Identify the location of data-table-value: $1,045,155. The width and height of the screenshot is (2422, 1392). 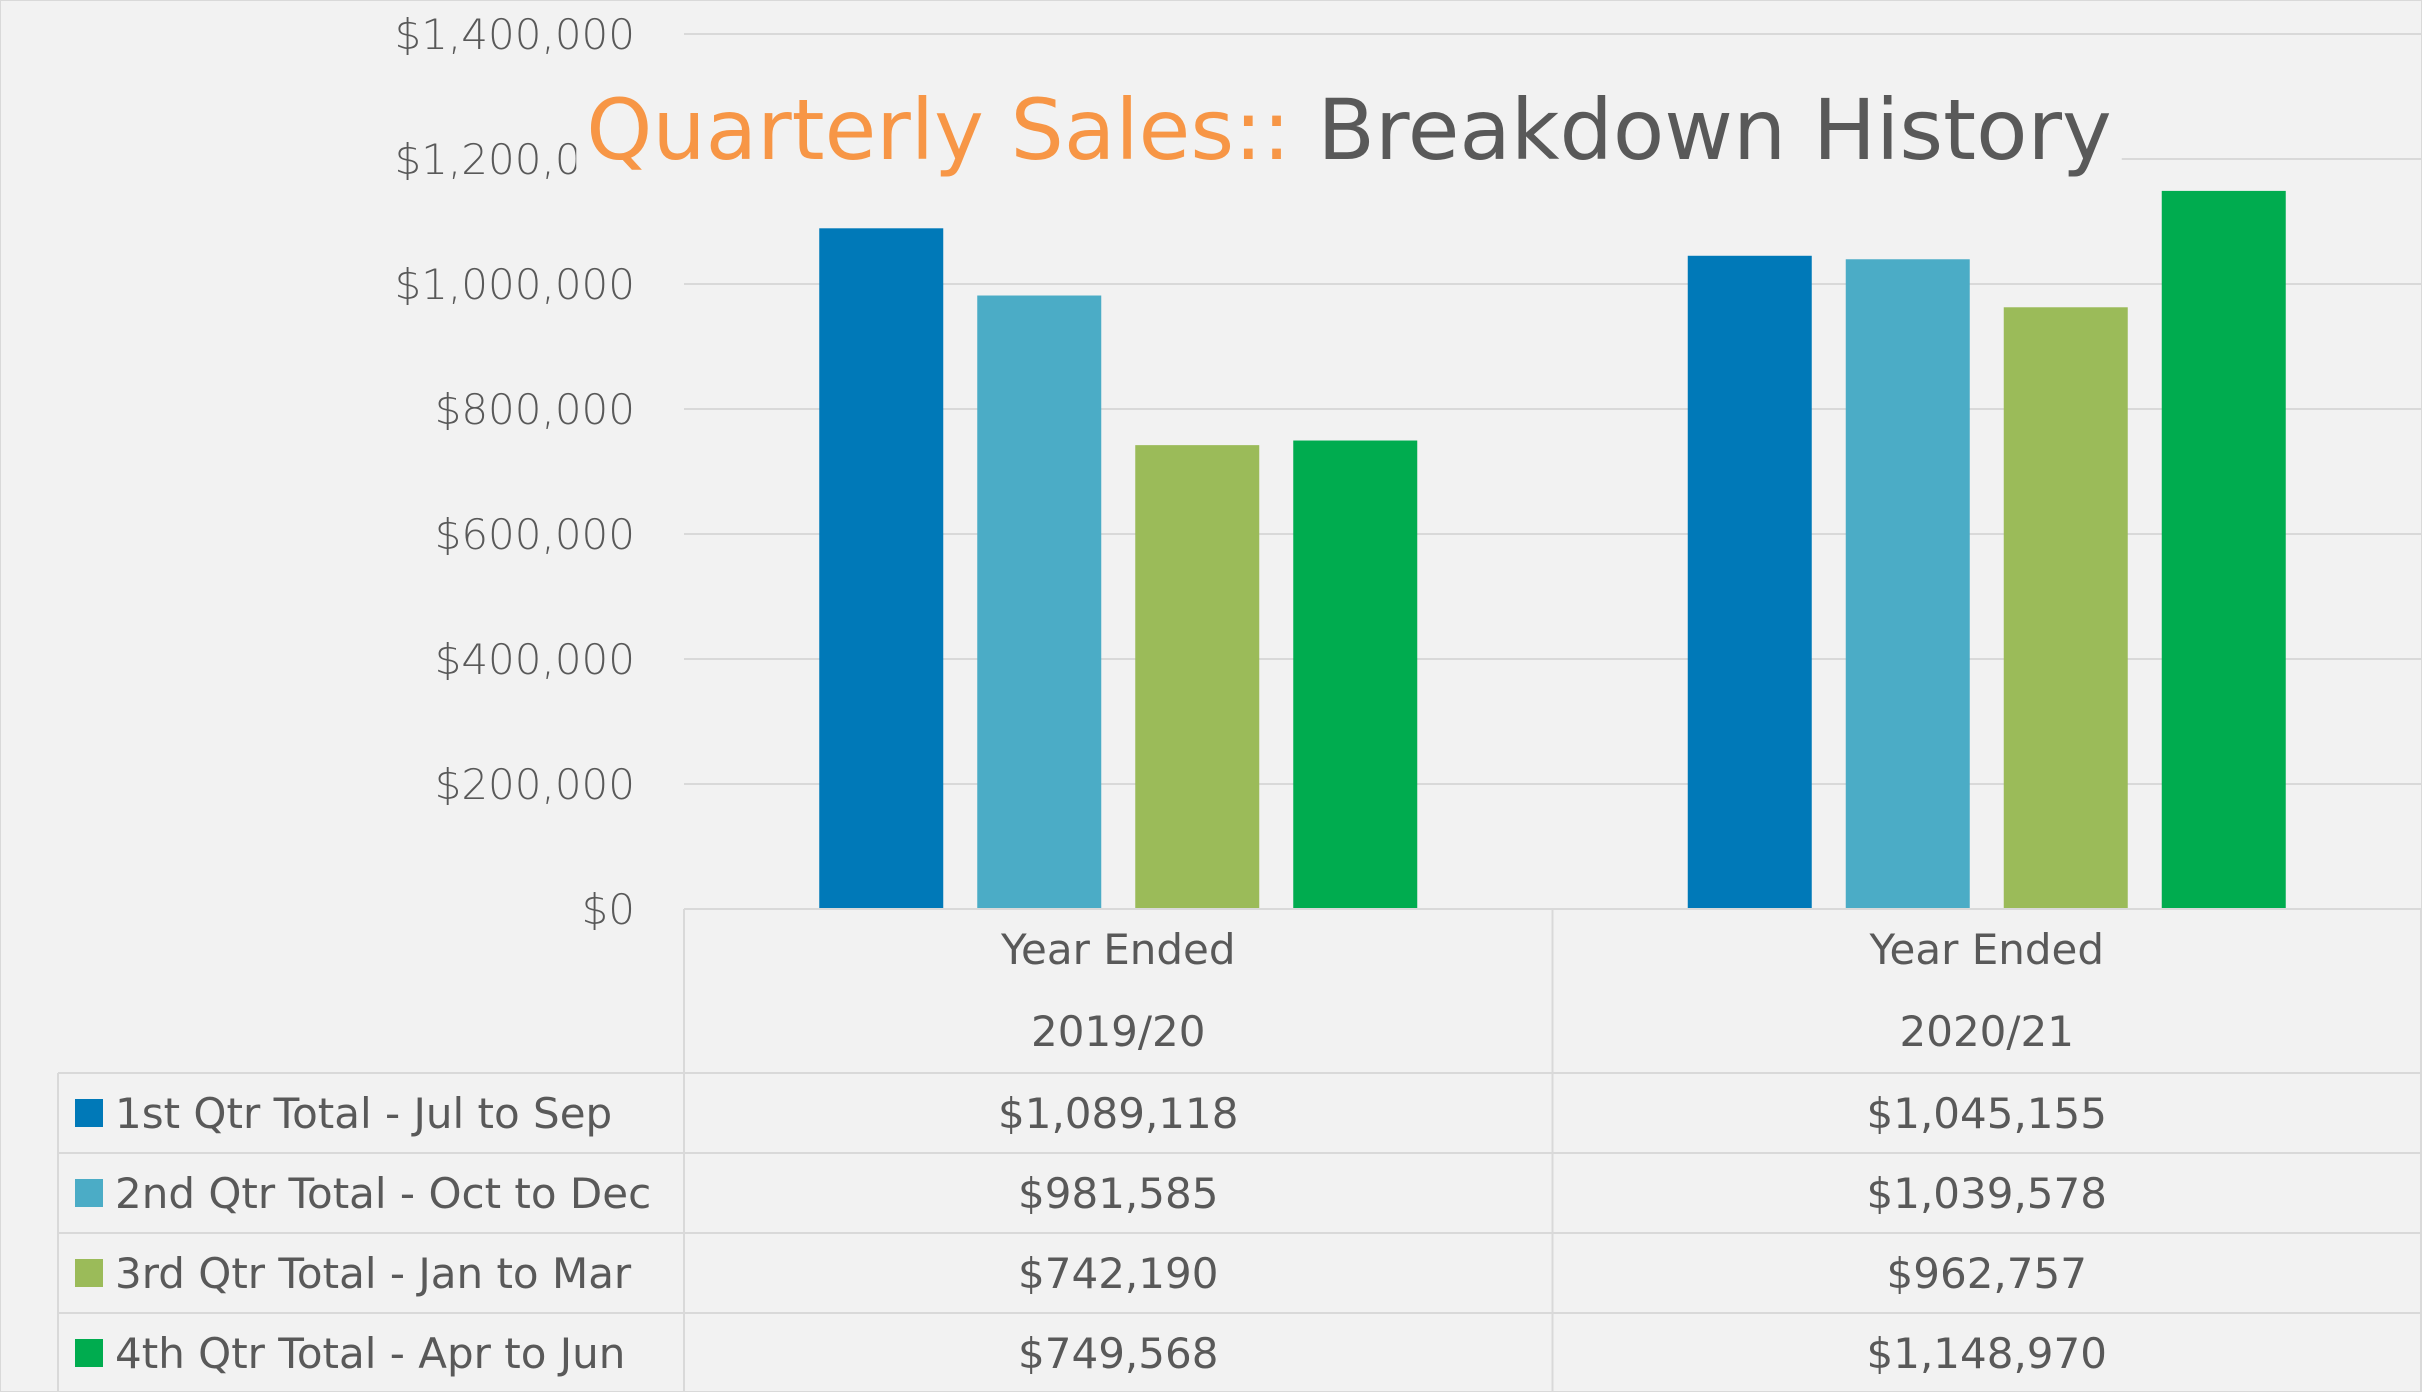
(1987, 1113).